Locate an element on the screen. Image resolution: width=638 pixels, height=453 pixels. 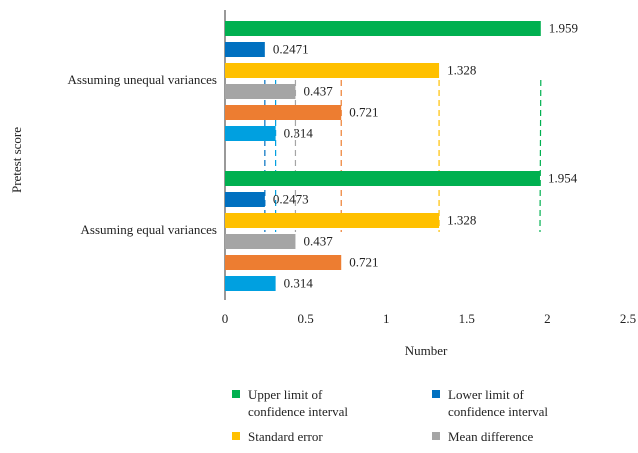
legend-item: Standard error is located at coordinates (332, 436).